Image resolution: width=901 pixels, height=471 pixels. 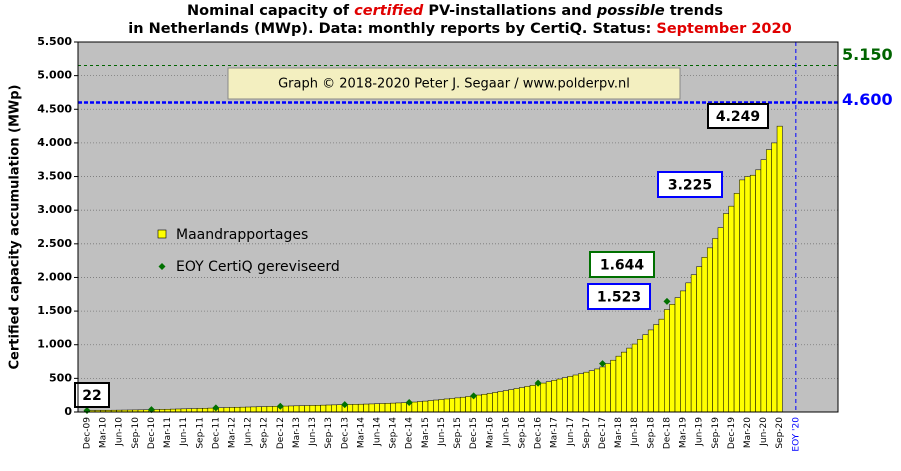 I want to click on x-tick-label: Dec-12, so click(x=281, y=433).